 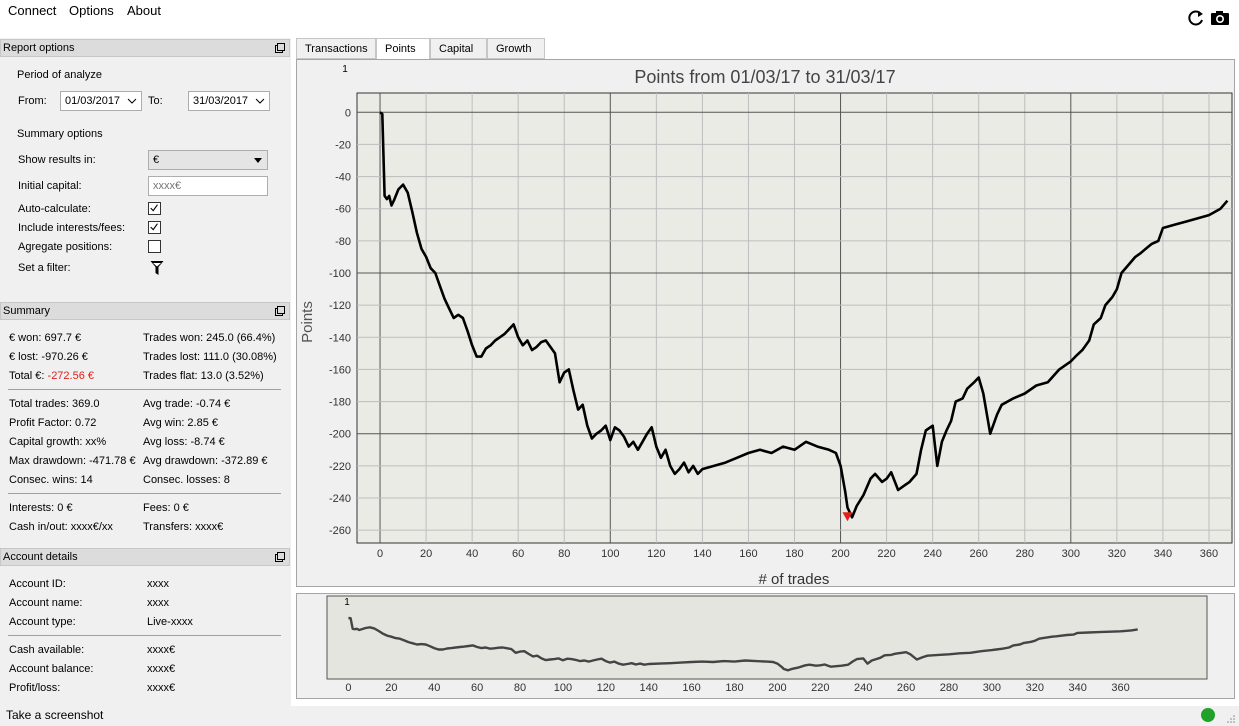 I want to click on total-value: -272.56 €, so click(x=71, y=376).